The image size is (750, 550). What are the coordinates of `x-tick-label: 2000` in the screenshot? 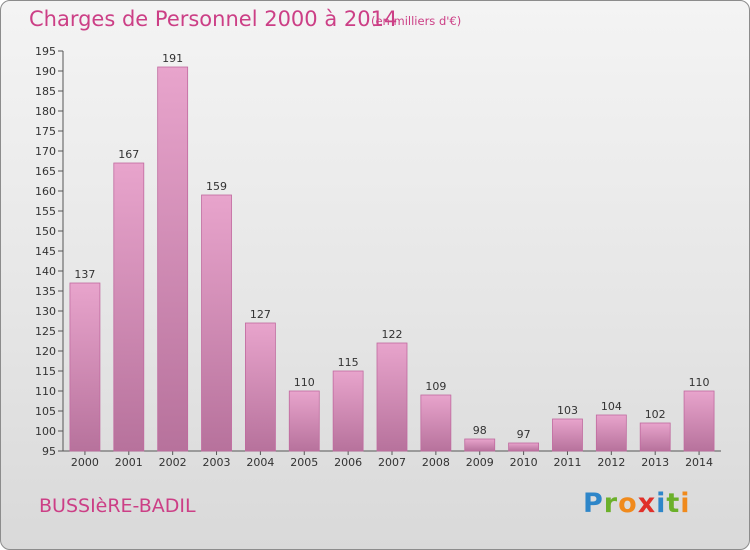 It's located at (85, 462).